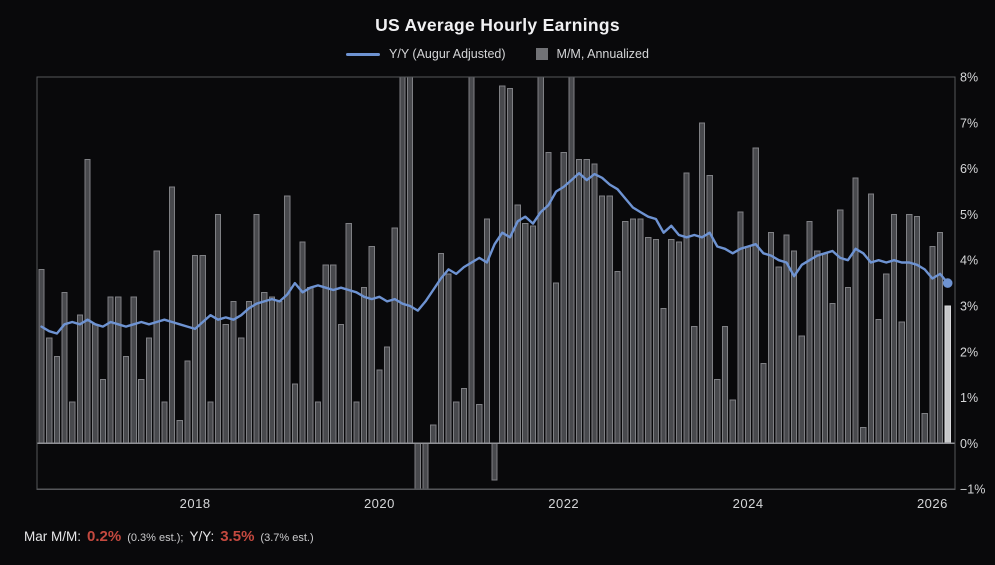 The image size is (995, 565). Describe the element at coordinates (969, 444) in the screenshot. I see `y-axis-label: 0%` at that location.